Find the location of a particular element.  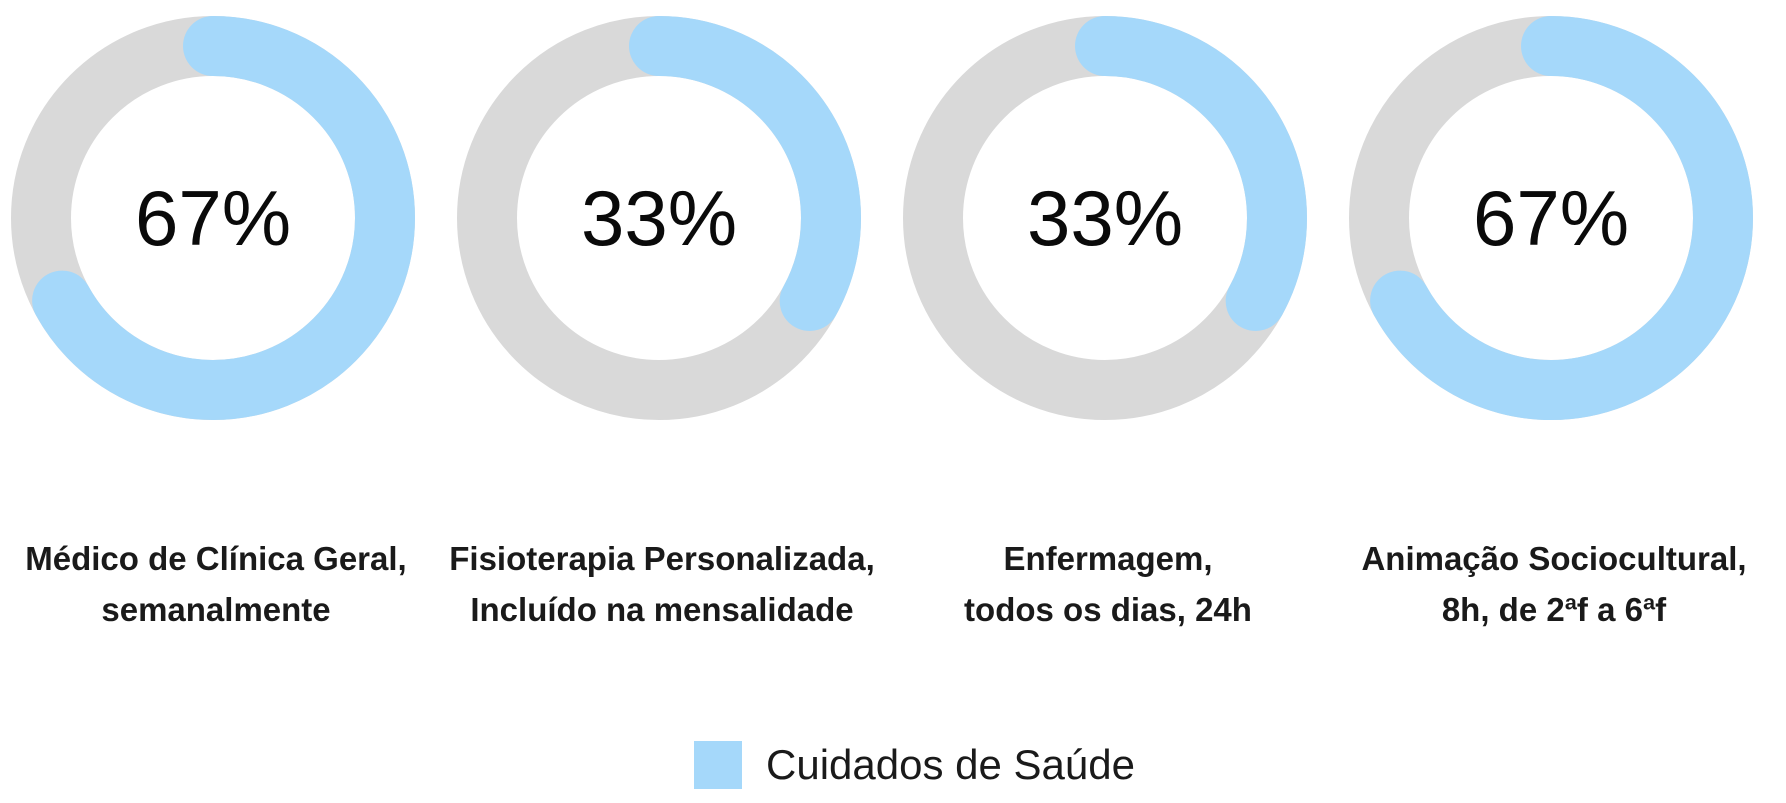

caption-line: Animação Sociocultural, is located at coordinates (1554, 558).